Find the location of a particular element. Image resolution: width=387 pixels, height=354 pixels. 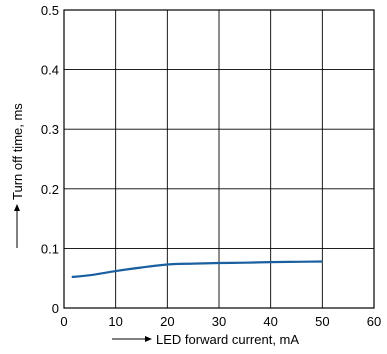

x-tick-label: 30 is located at coordinates (219, 321).